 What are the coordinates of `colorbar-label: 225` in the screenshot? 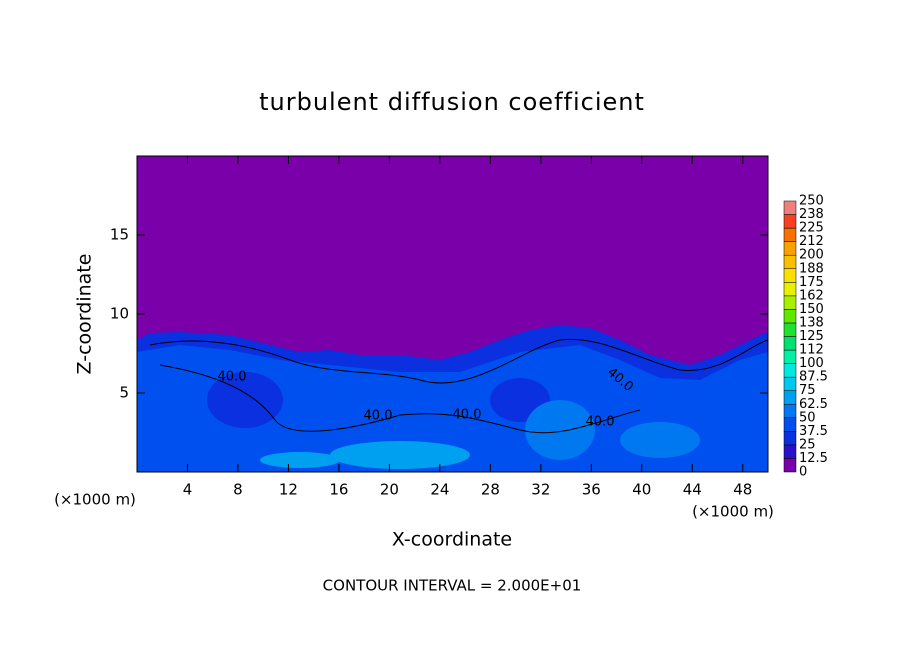 It's located at (811, 228).